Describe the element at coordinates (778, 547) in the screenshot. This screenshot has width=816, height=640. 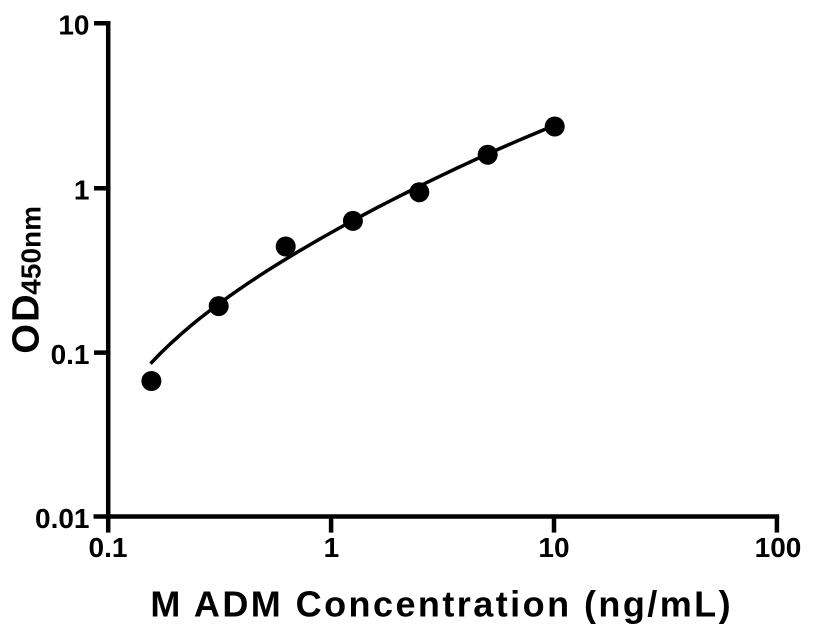
I see `svg-text: 100` at that location.